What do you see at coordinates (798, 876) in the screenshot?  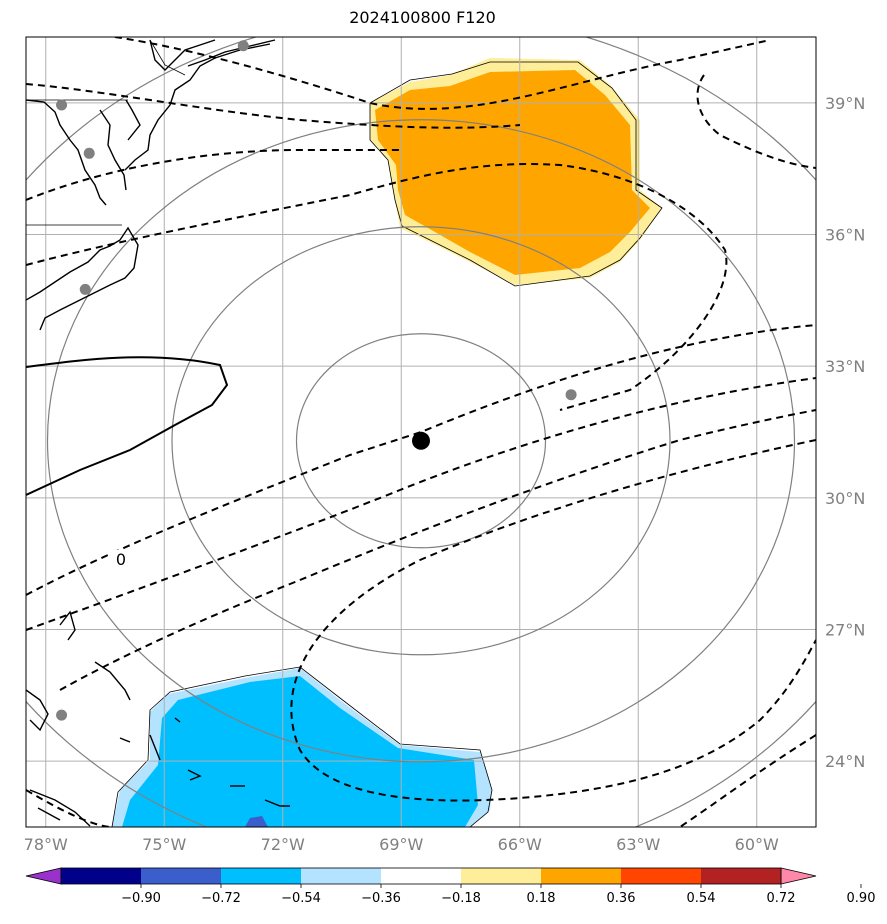 I see `colorbar-extend-high` at bounding box center [798, 876].